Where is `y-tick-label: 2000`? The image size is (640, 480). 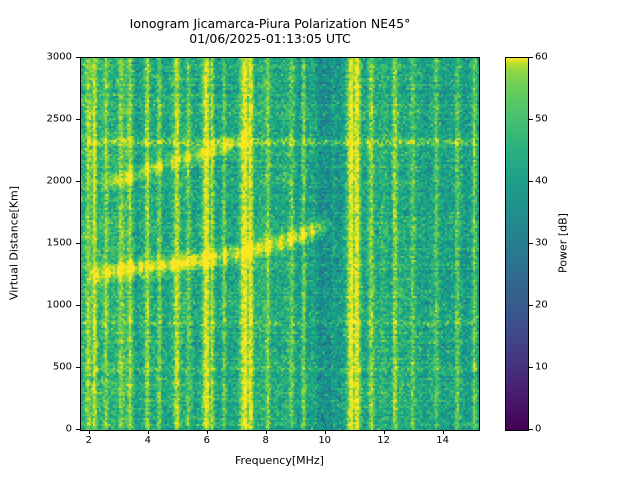
y-tick-label: 2000 is located at coordinates (59, 181).